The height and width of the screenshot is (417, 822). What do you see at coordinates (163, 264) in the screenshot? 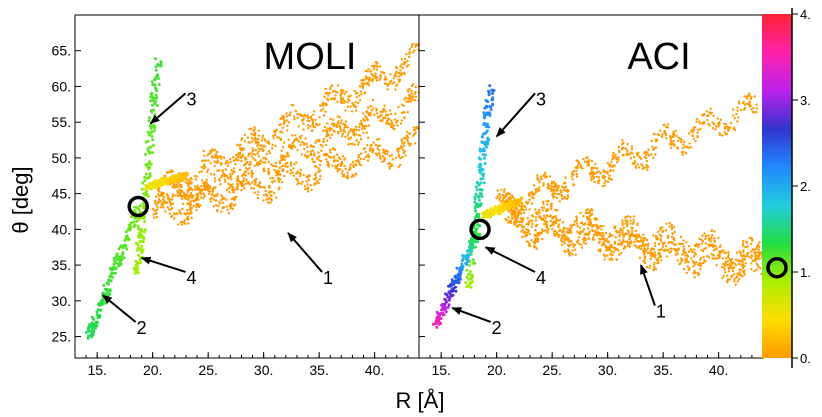
I see `annotation-arrow` at bounding box center [163, 264].